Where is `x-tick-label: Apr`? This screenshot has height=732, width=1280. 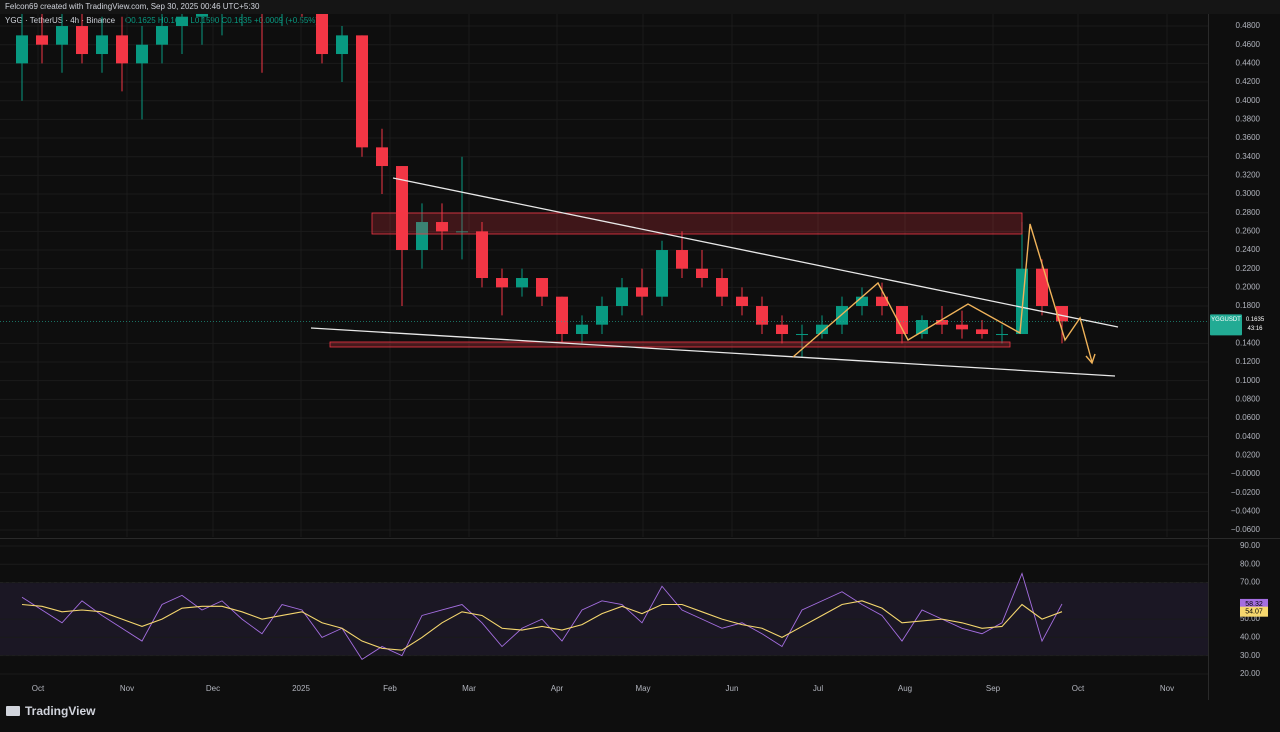
x-tick-label: Apr is located at coordinates (557, 688).